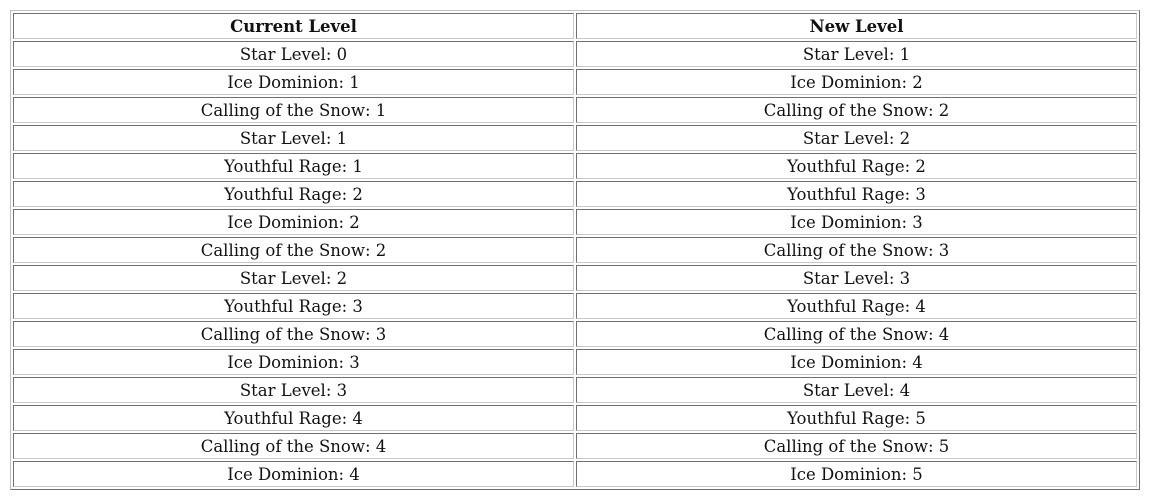  What do you see at coordinates (856, 222) in the screenshot?
I see `new-level-cell: Ice Dominion: 3` at bounding box center [856, 222].